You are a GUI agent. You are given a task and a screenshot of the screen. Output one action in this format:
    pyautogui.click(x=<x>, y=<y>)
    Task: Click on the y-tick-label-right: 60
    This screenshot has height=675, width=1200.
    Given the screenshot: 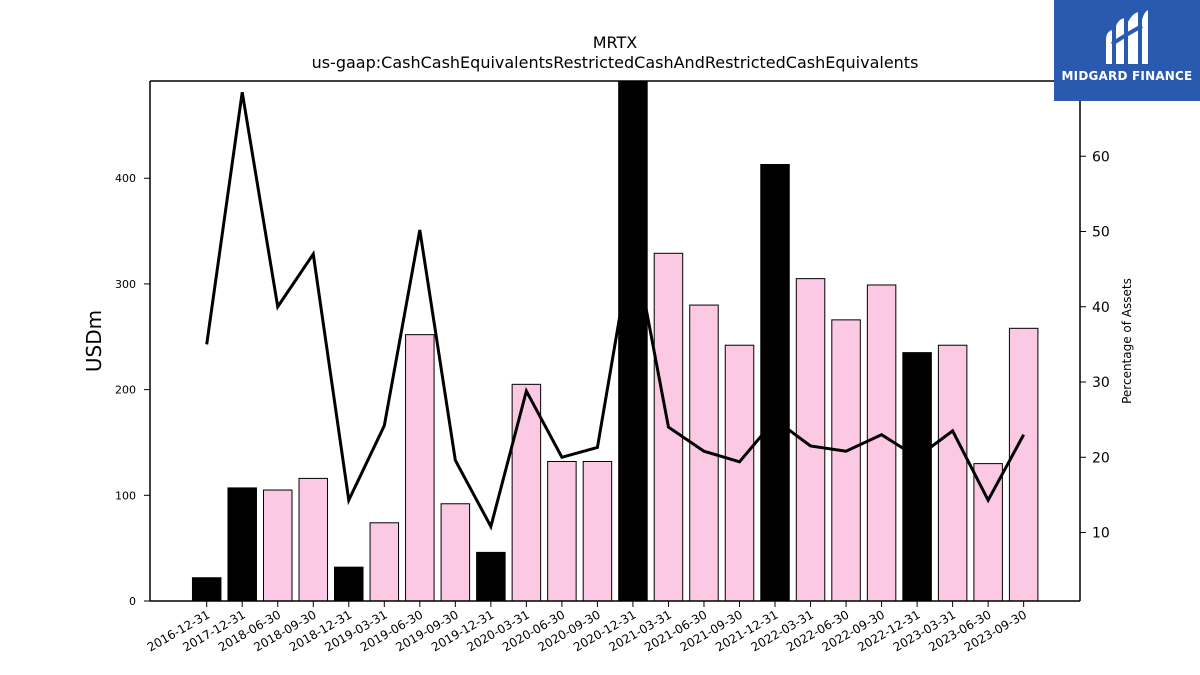 What is the action you would take?
    pyautogui.click(x=1101, y=157)
    